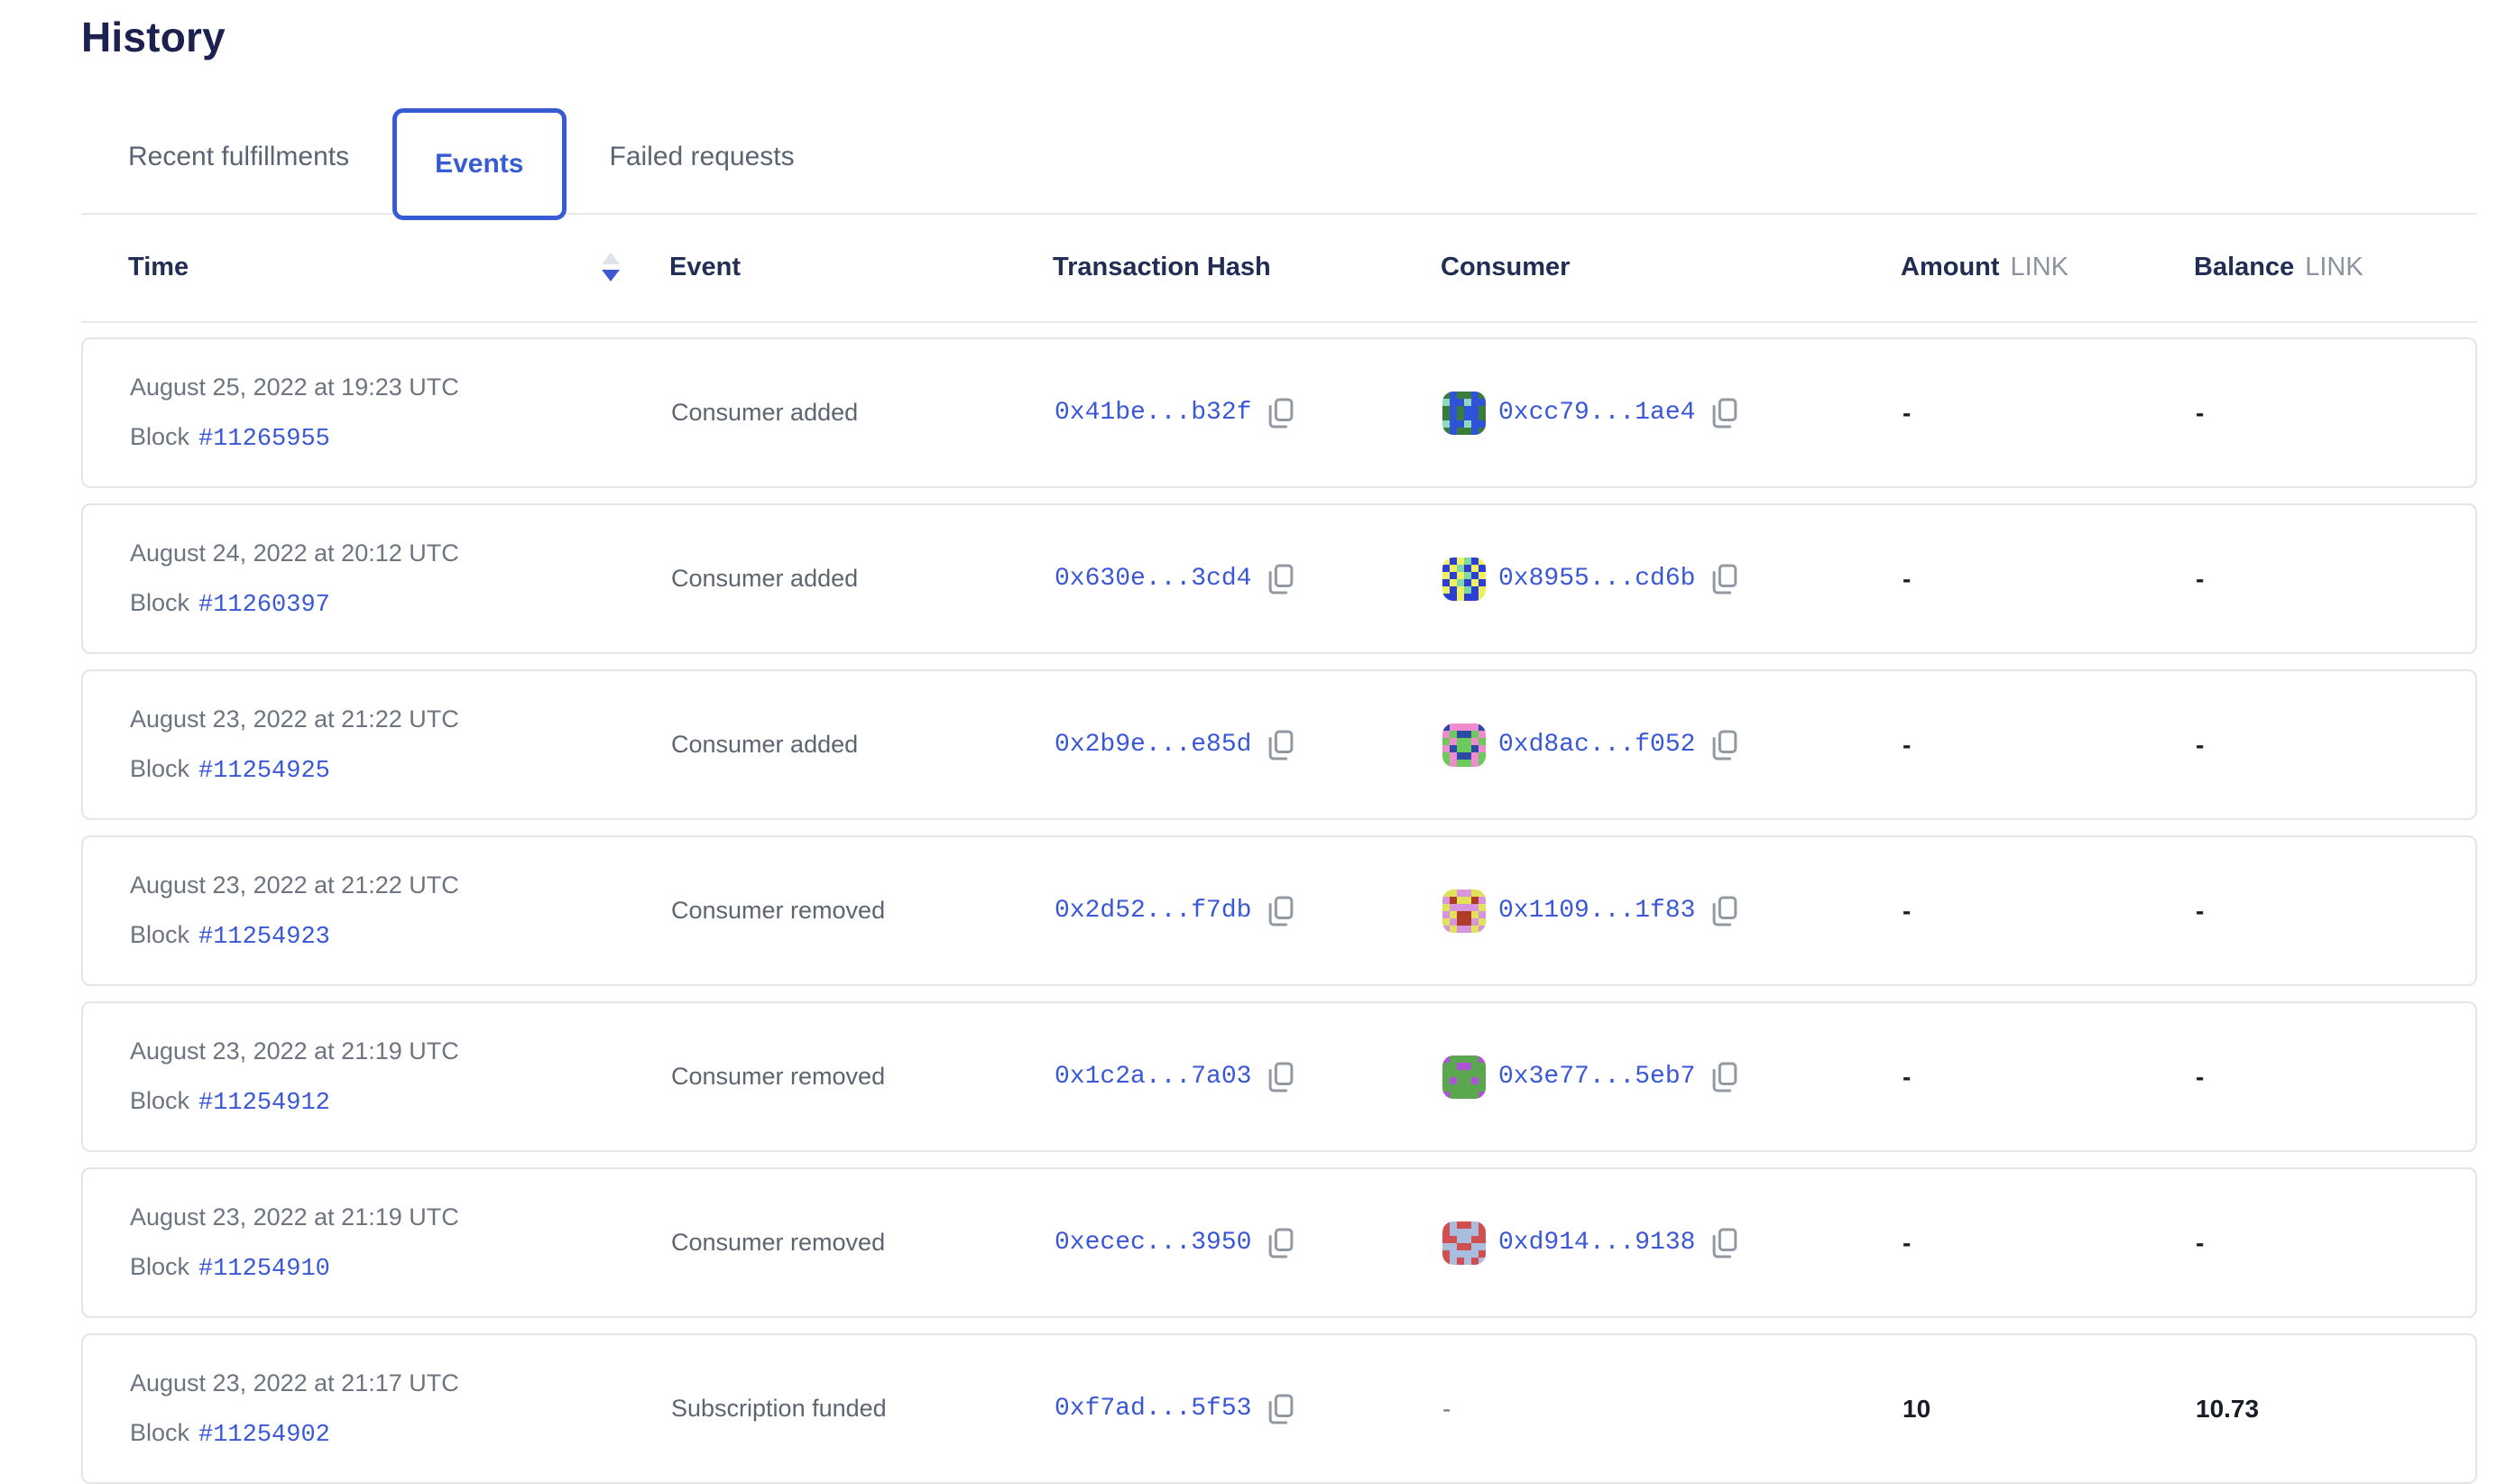 This screenshot has height=1484, width=2506. Describe the element at coordinates (1162, 266) in the screenshot. I see `column-header-tx-hash: Transaction Hash` at that location.